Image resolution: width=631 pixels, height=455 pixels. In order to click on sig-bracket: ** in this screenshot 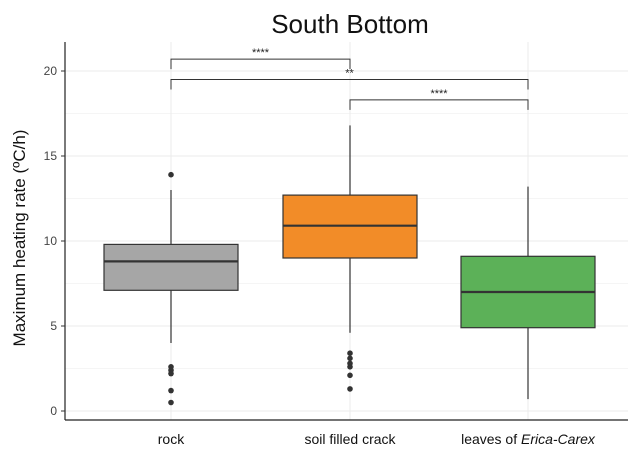, I will do `click(349, 79)`.